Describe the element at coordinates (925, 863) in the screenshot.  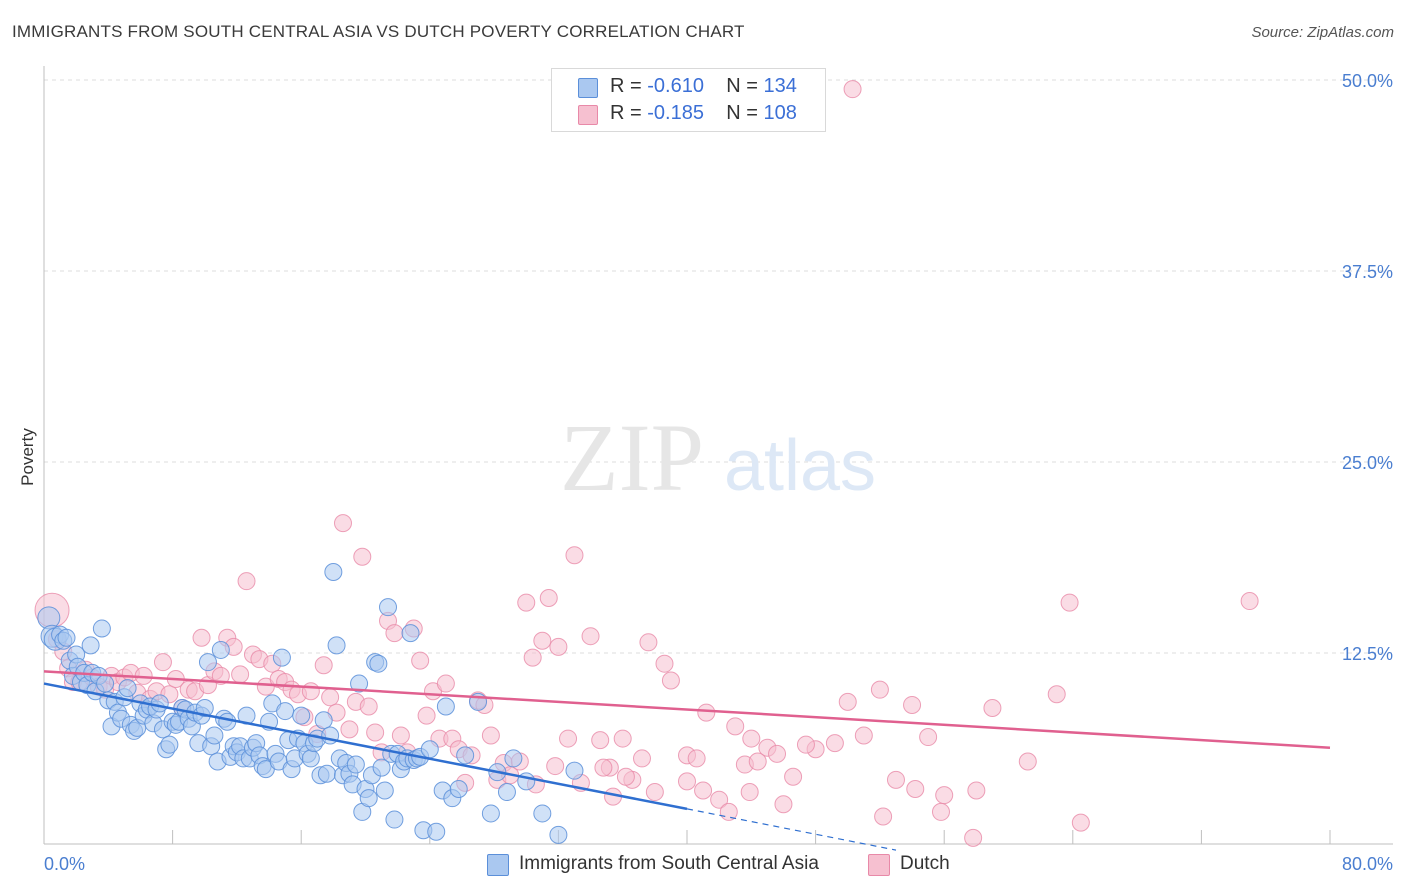
I see `bottom-legend-label: Dutch` at that location.